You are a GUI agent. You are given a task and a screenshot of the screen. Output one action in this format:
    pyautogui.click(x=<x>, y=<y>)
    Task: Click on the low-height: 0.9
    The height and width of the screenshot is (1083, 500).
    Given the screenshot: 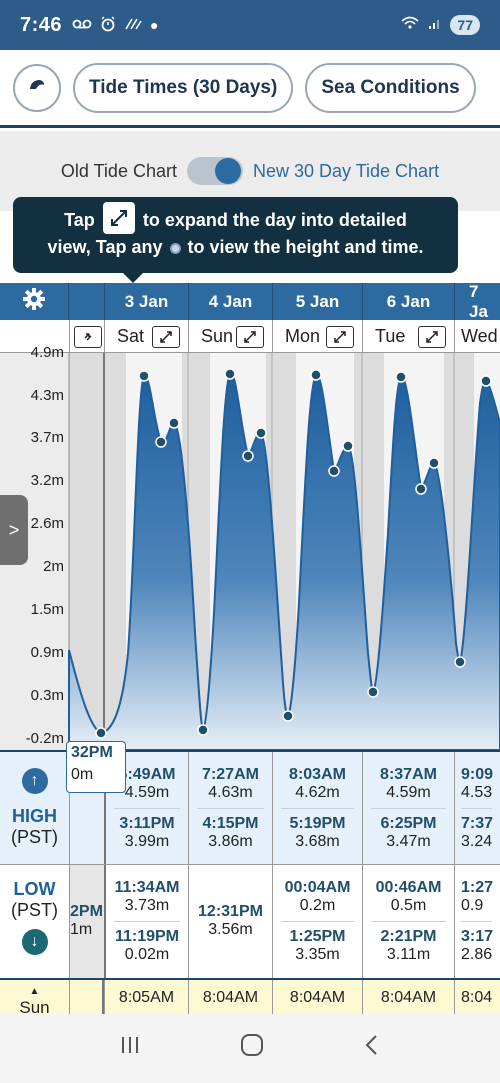 What is the action you would take?
    pyautogui.click(x=472, y=905)
    